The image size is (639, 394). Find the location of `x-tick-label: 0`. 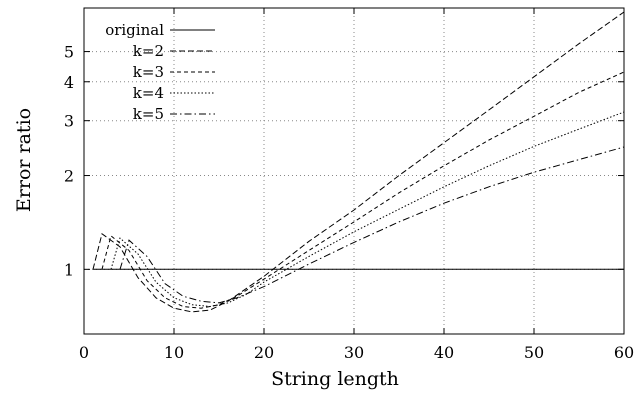

x-tick-label: 0 is located at coordinates (84, 352).